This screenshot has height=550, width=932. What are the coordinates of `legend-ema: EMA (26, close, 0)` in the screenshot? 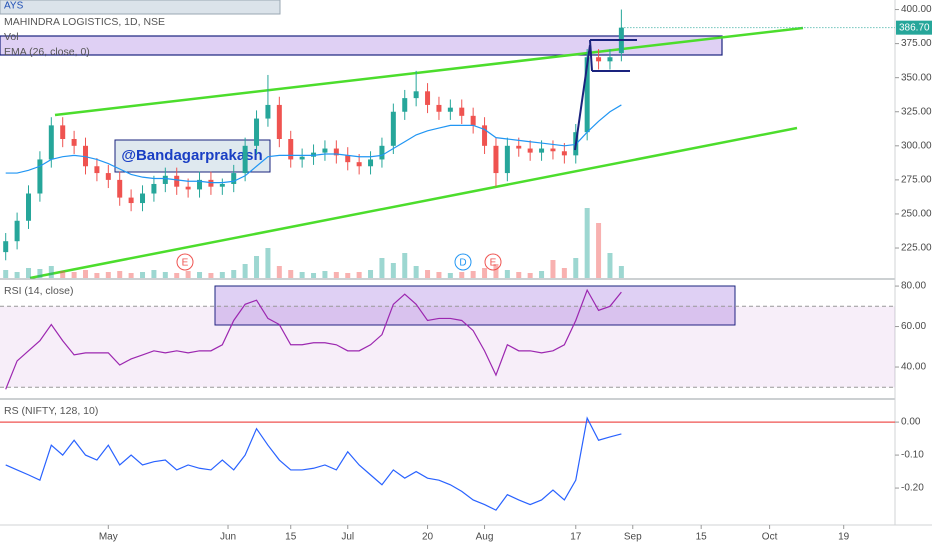 It's located at (47, 52).